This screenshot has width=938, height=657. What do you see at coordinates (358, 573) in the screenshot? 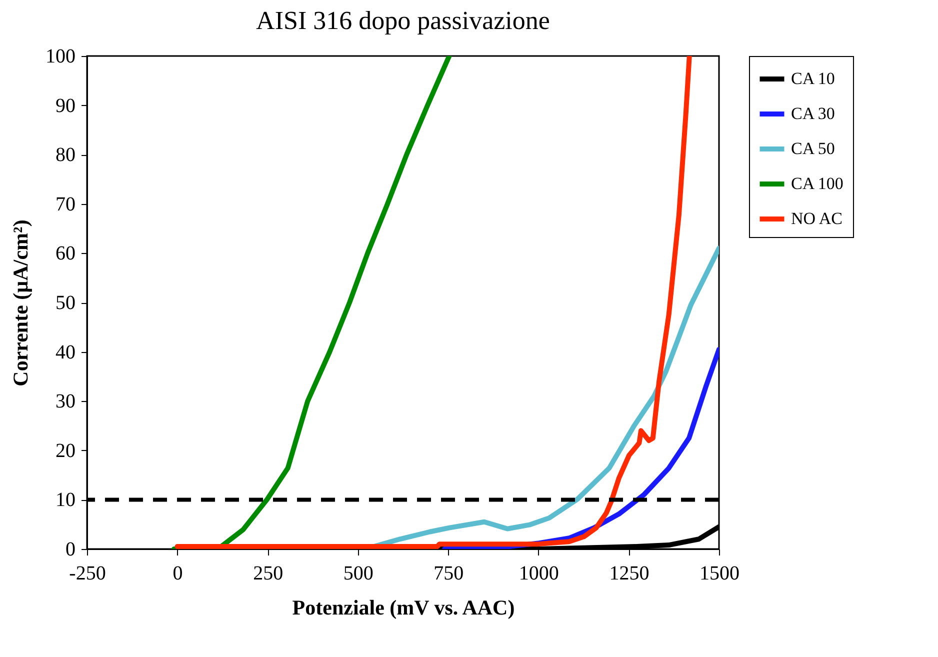
I see `x-tick-label: 500` at bounding box center [358, 573].